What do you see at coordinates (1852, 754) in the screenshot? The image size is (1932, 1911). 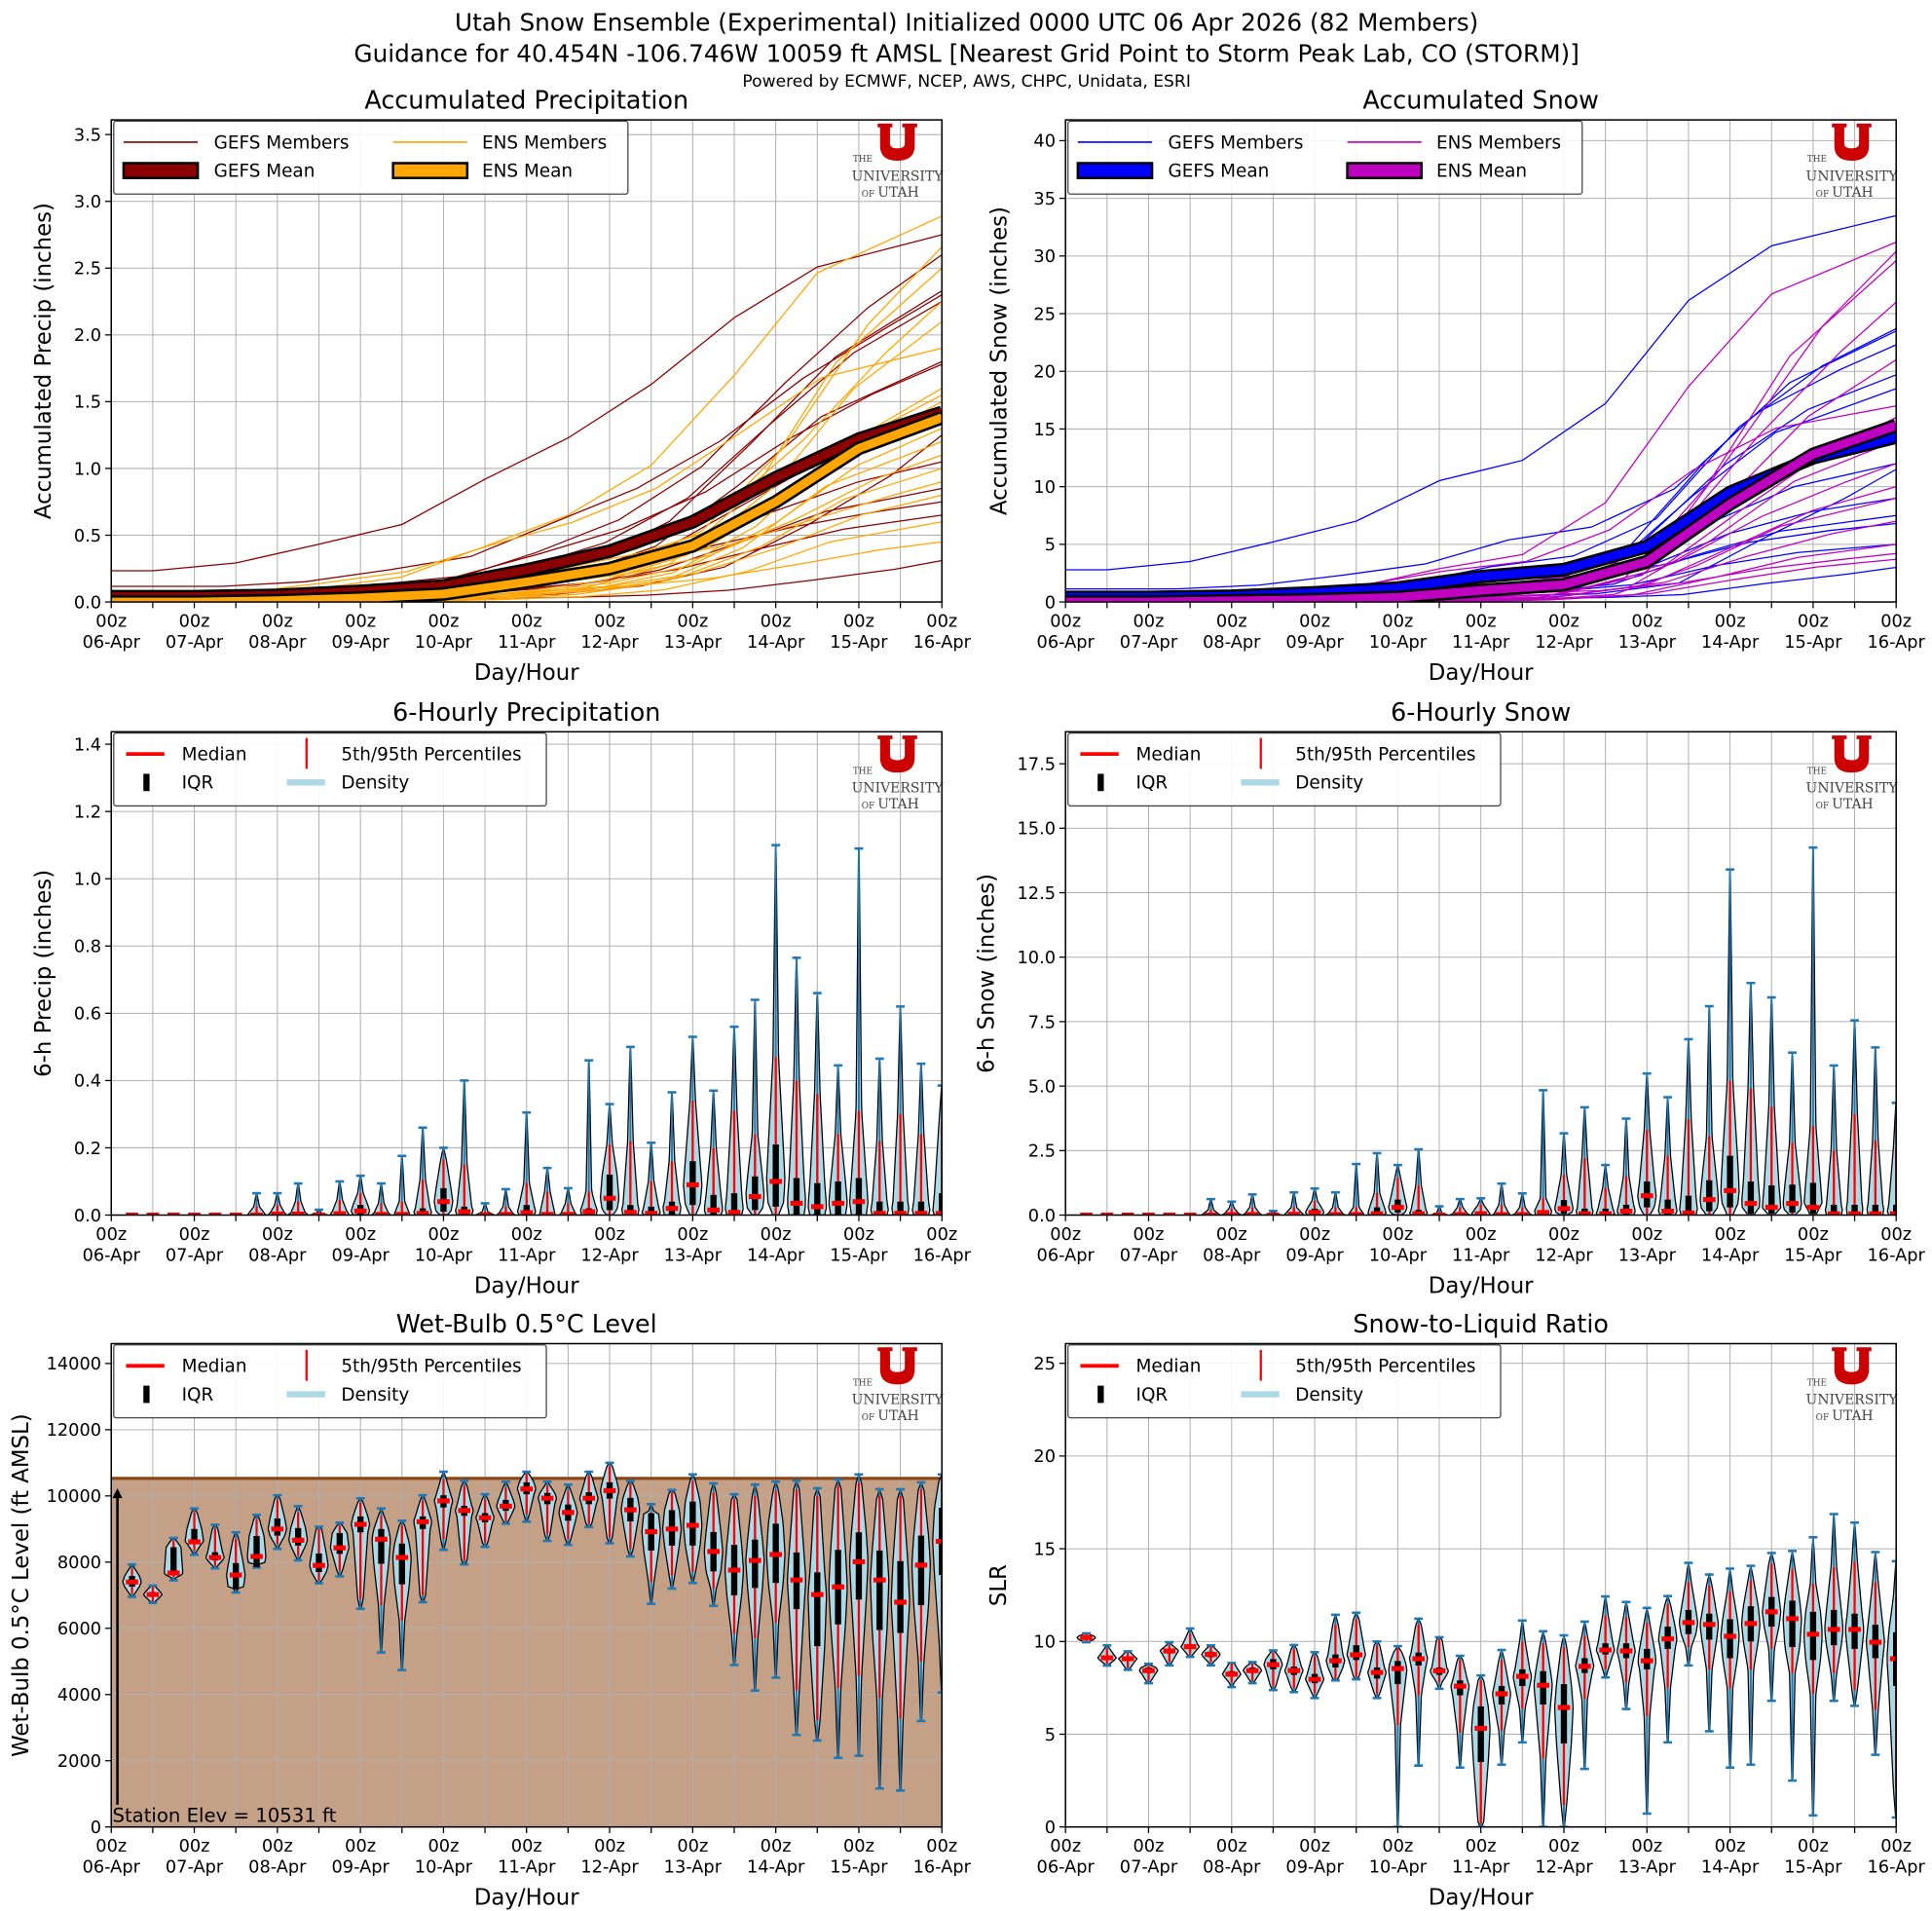 I see `logo-u-icon` at bounding box center [1852, 754].